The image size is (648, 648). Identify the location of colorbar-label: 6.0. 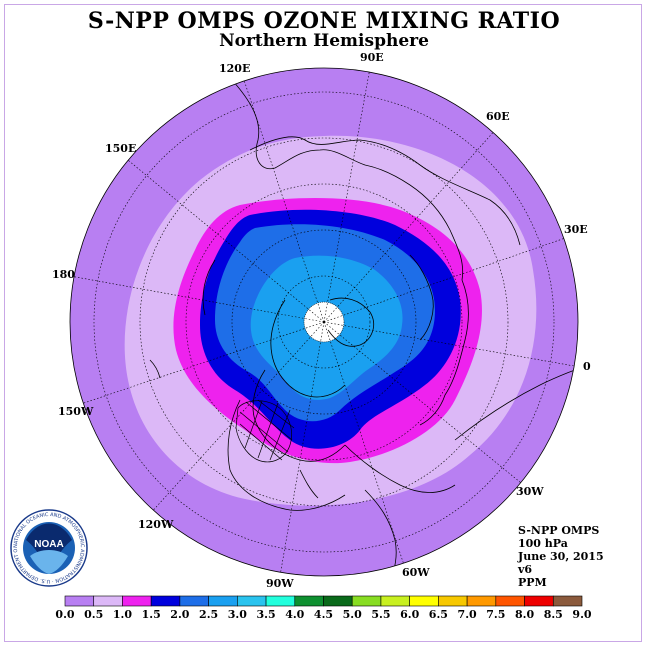
(410, 614).